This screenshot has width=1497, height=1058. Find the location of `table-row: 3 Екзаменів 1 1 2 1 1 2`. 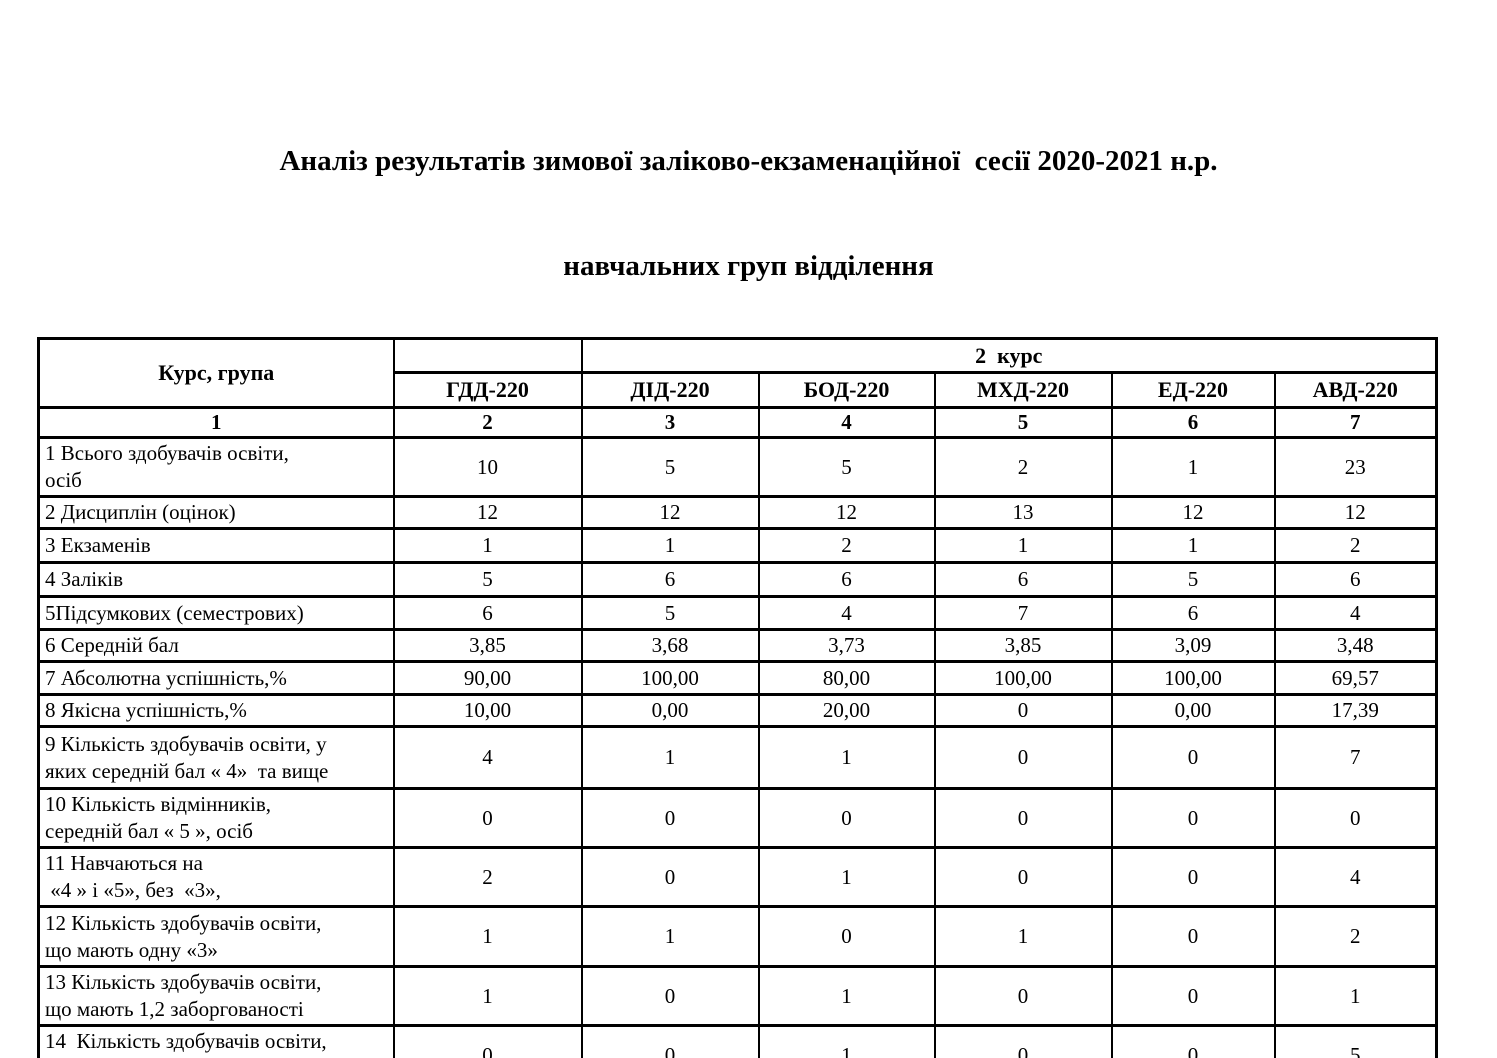

table-row: 3 Екзаменів 1 1 2 1 1 2 is located at coordinates (737, 545).